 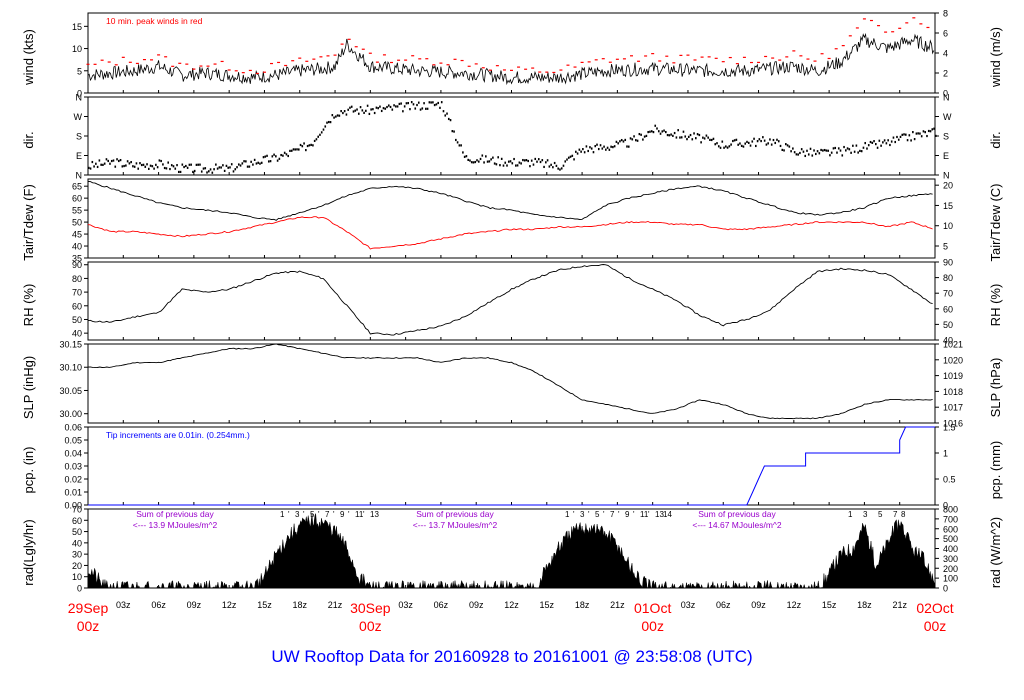 I want to click on ytick-right-label-rad-3: 300, so click(x=950, y=559).